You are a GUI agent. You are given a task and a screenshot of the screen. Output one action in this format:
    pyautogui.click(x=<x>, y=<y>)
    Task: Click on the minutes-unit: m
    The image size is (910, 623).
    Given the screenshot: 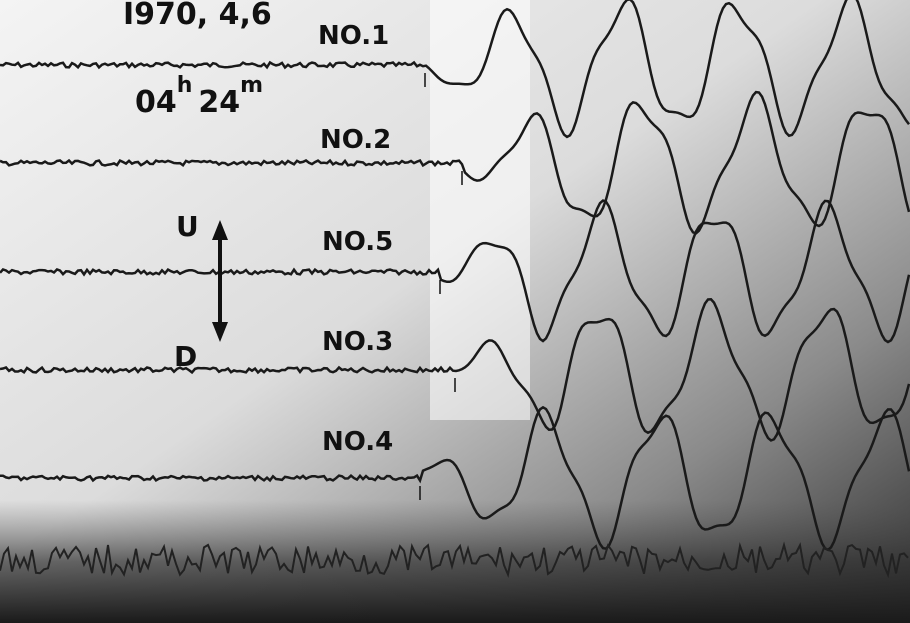 What is the action you would take?
    pyautogui.click(x=251, y=85)
    